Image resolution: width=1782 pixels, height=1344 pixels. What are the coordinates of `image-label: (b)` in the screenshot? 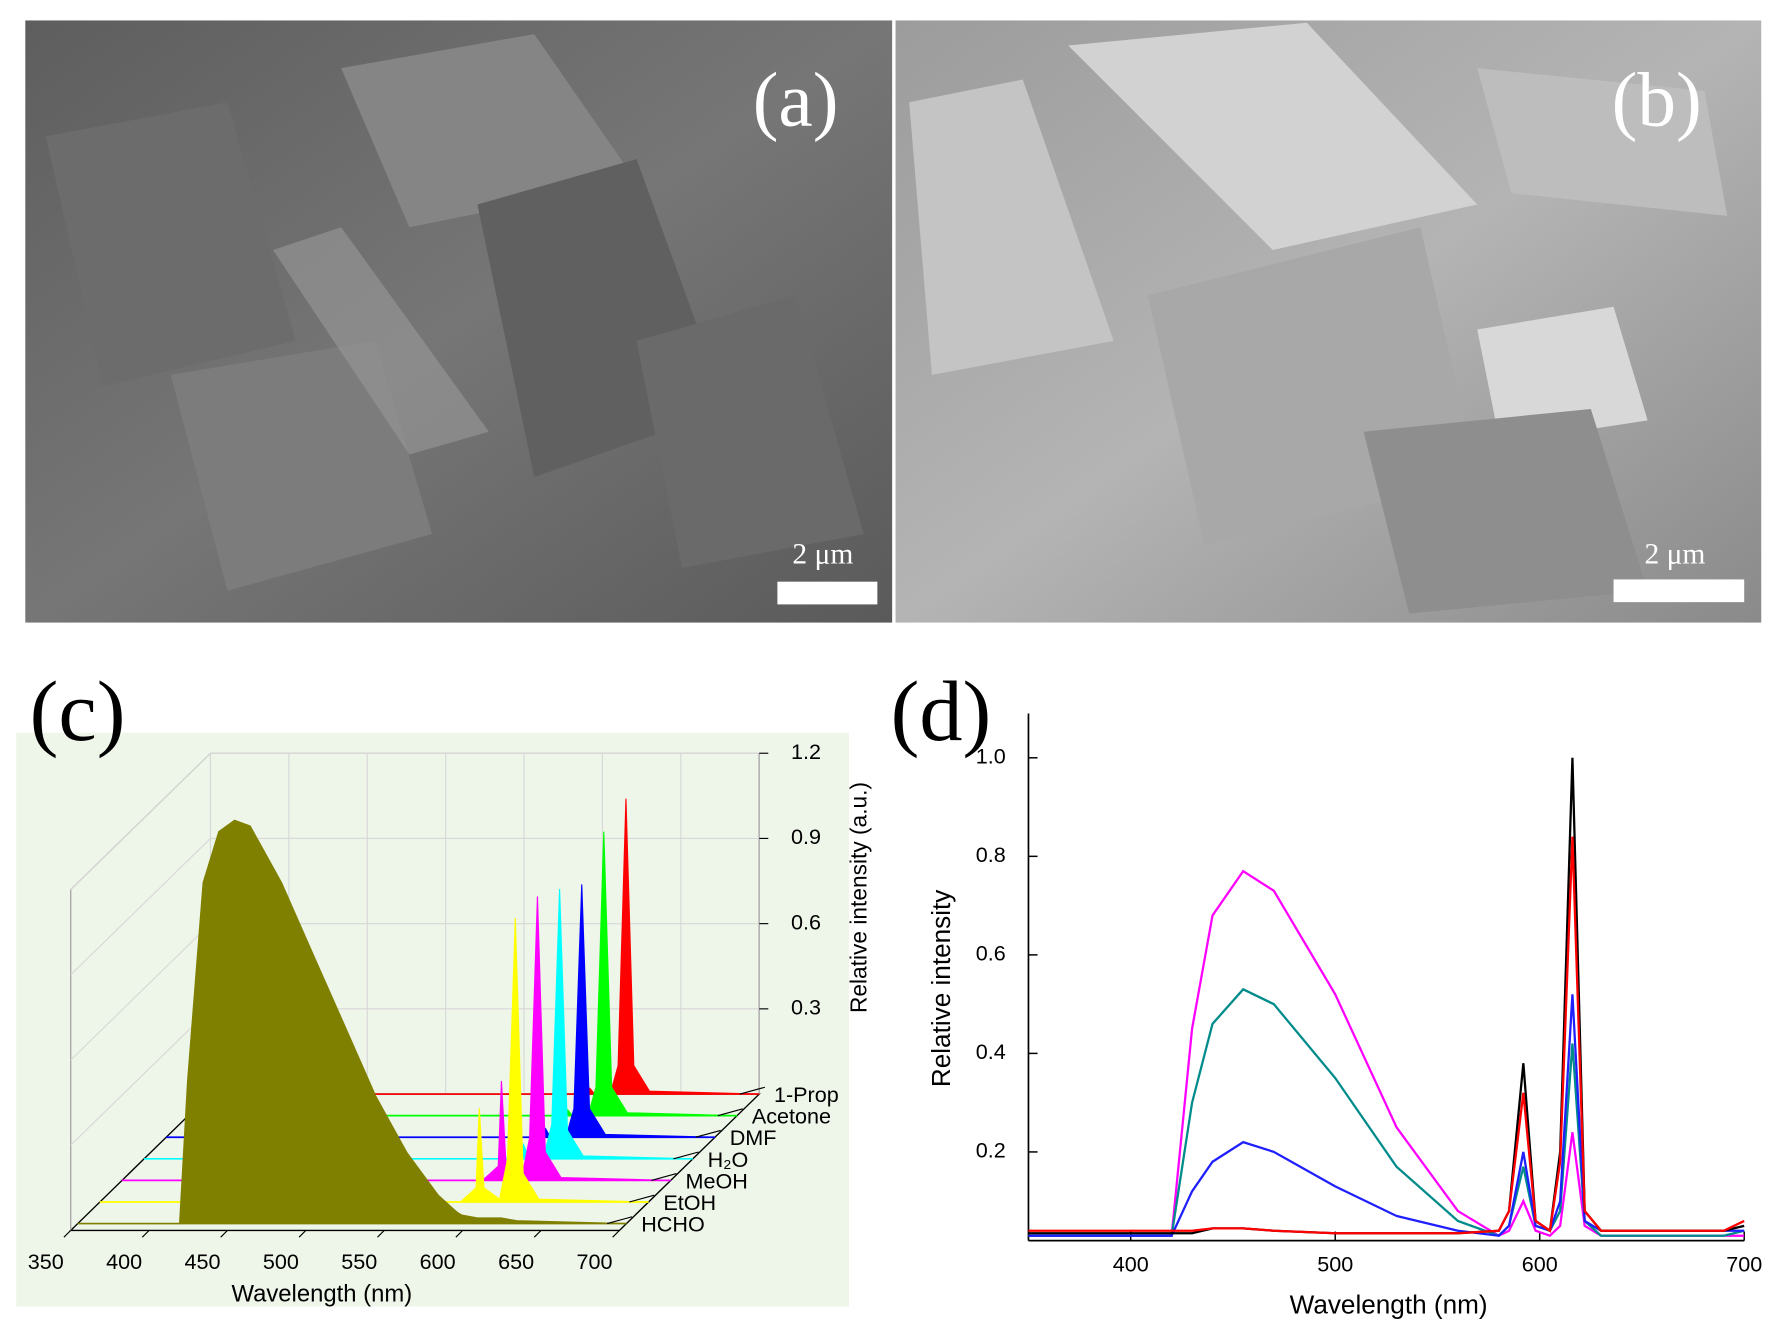 It's located at (1657, 100).